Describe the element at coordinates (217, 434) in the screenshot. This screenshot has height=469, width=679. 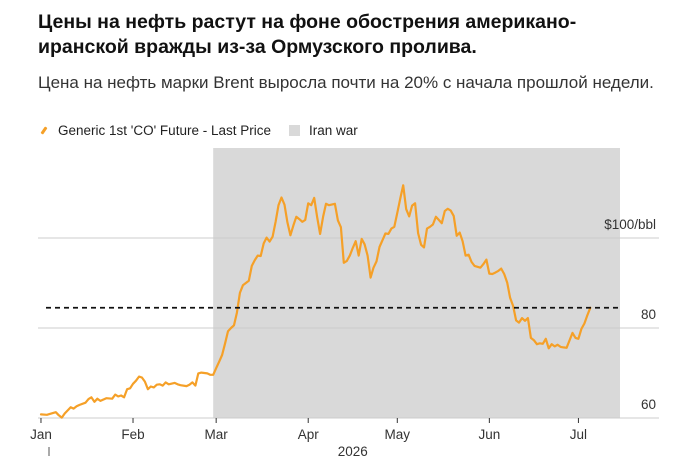
I see `x-tick-label: Mar` at that location.